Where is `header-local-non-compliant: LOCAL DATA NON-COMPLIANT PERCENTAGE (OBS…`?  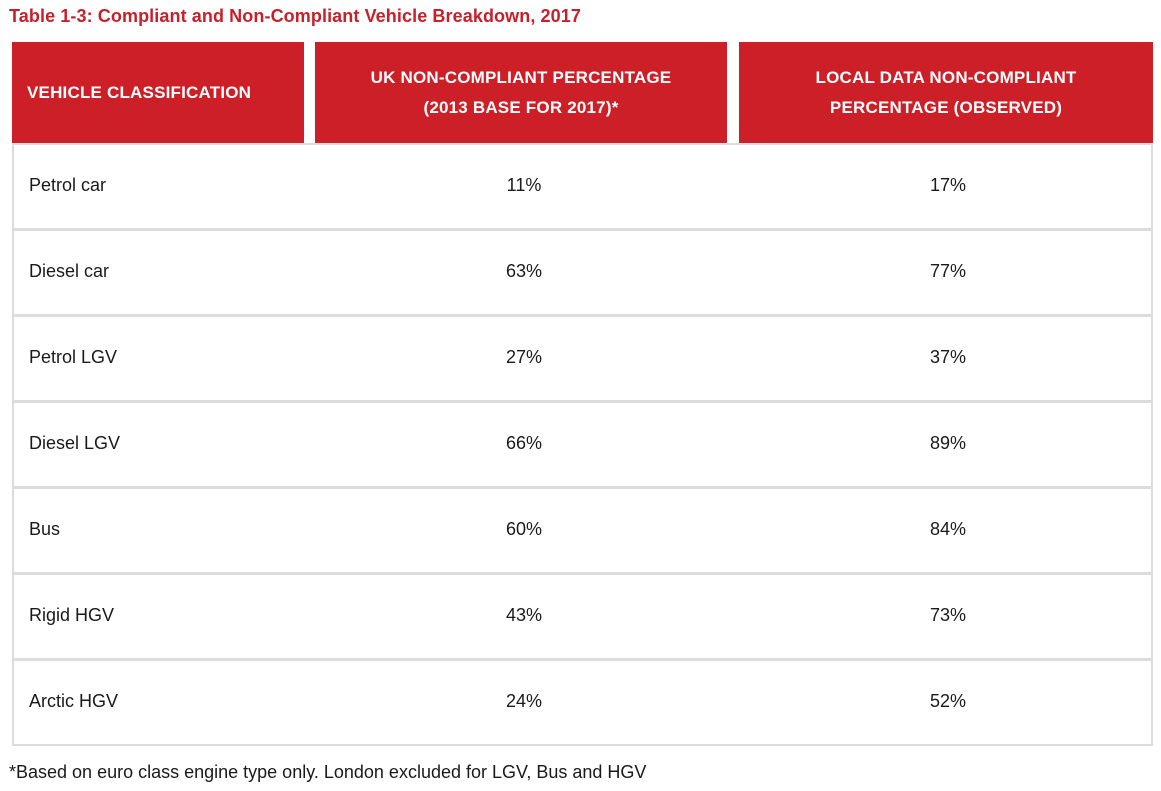
header-local-non-compliant: LOCAL DATA NON-COMPLIANT PERCENTAGE (OBS… is located at coordinates (946, 93).